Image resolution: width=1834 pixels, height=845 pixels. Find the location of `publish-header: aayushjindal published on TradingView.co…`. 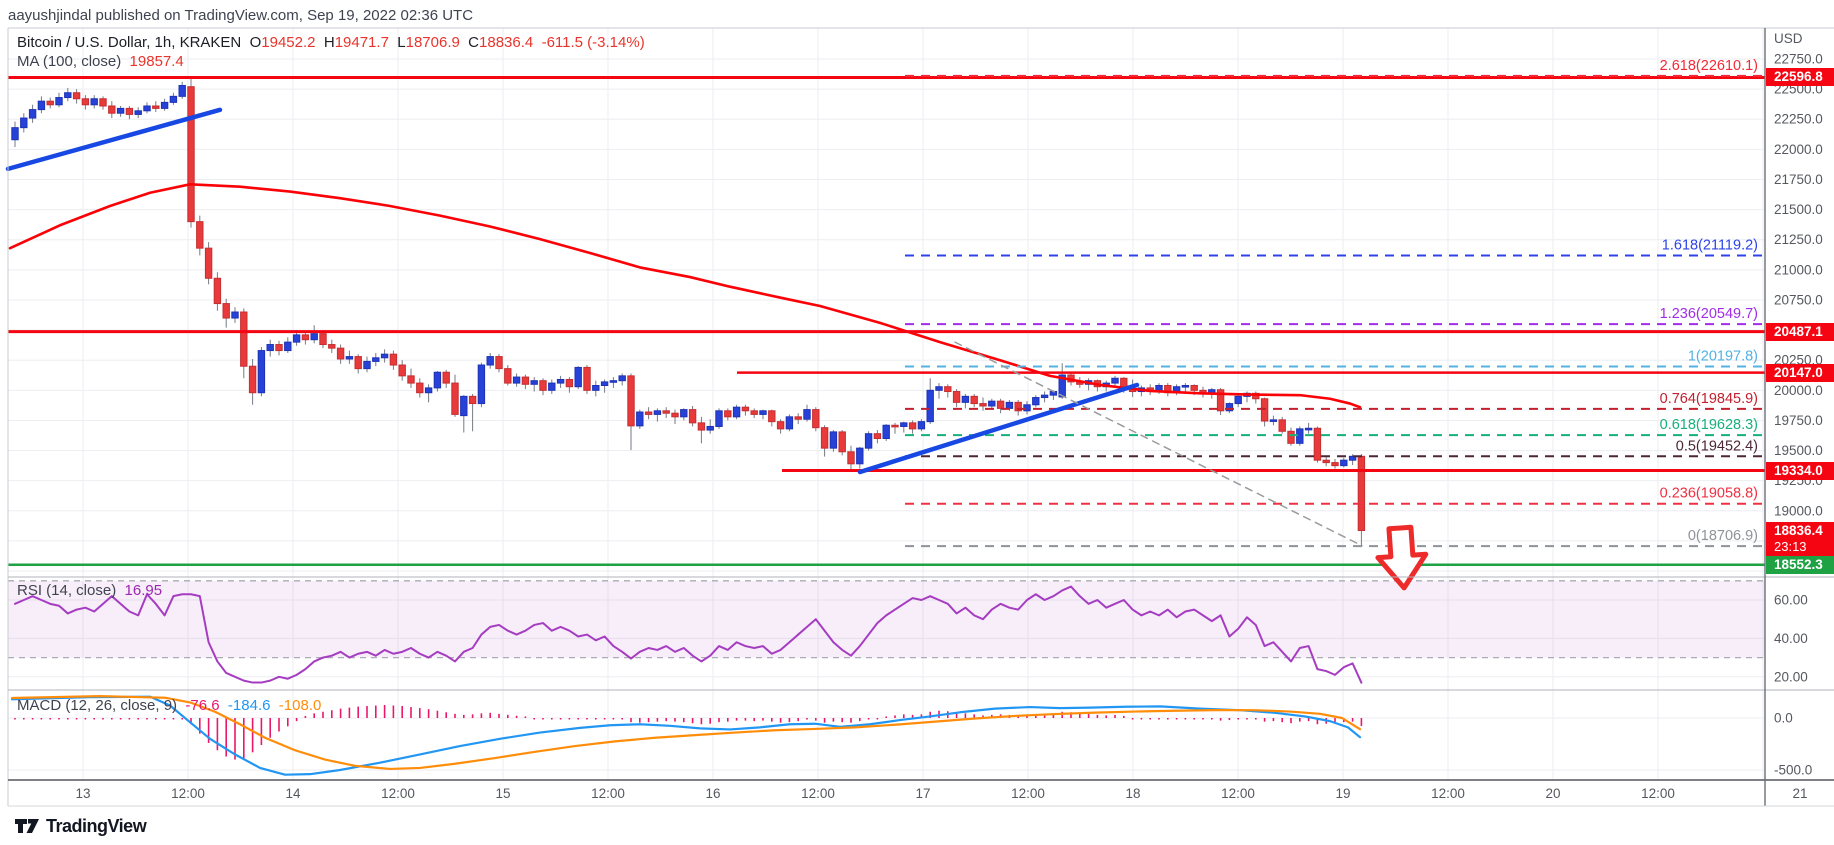

publish-header: aayushjindal published on TradingView.co… is located at coordinates (241, 15).